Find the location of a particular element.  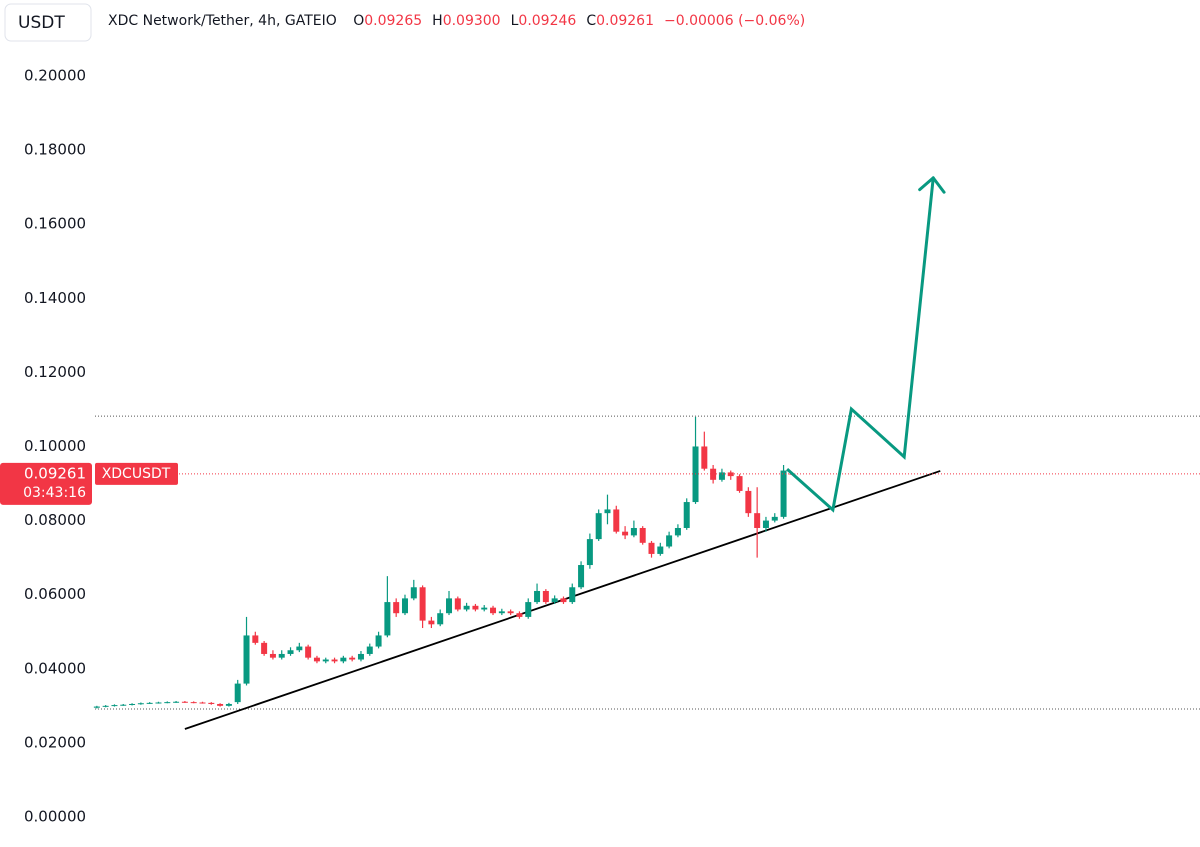

y-tick-label: 0.10000 is located at coordinates (55, 446).